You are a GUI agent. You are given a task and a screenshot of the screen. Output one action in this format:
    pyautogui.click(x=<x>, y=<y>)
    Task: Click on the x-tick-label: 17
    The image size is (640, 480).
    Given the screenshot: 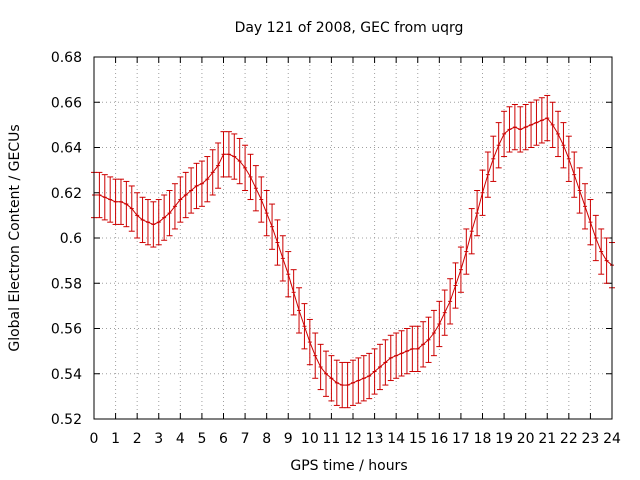 What is the action you would take?
    pyautogui.click(x=461, y=439)
    